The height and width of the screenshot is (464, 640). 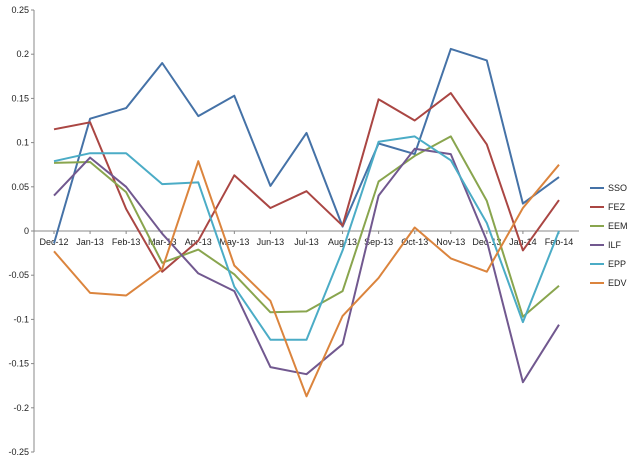 I want to click on y-tick-label: -0.2, so click(x=21, y=408).